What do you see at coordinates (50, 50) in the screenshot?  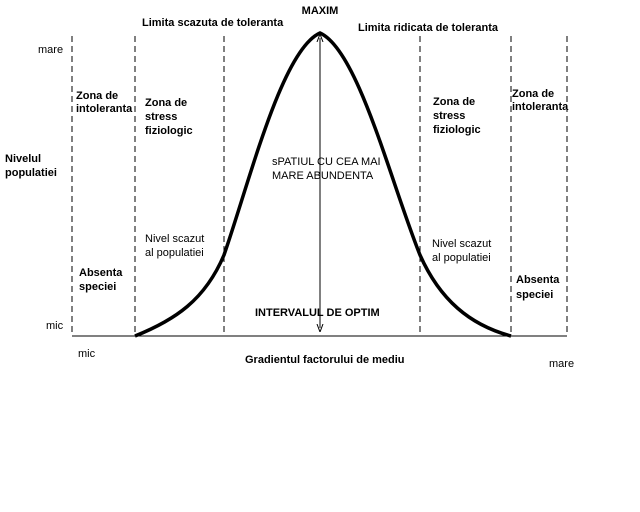 I see `y-top: mare` at bounding box center [50, 50].